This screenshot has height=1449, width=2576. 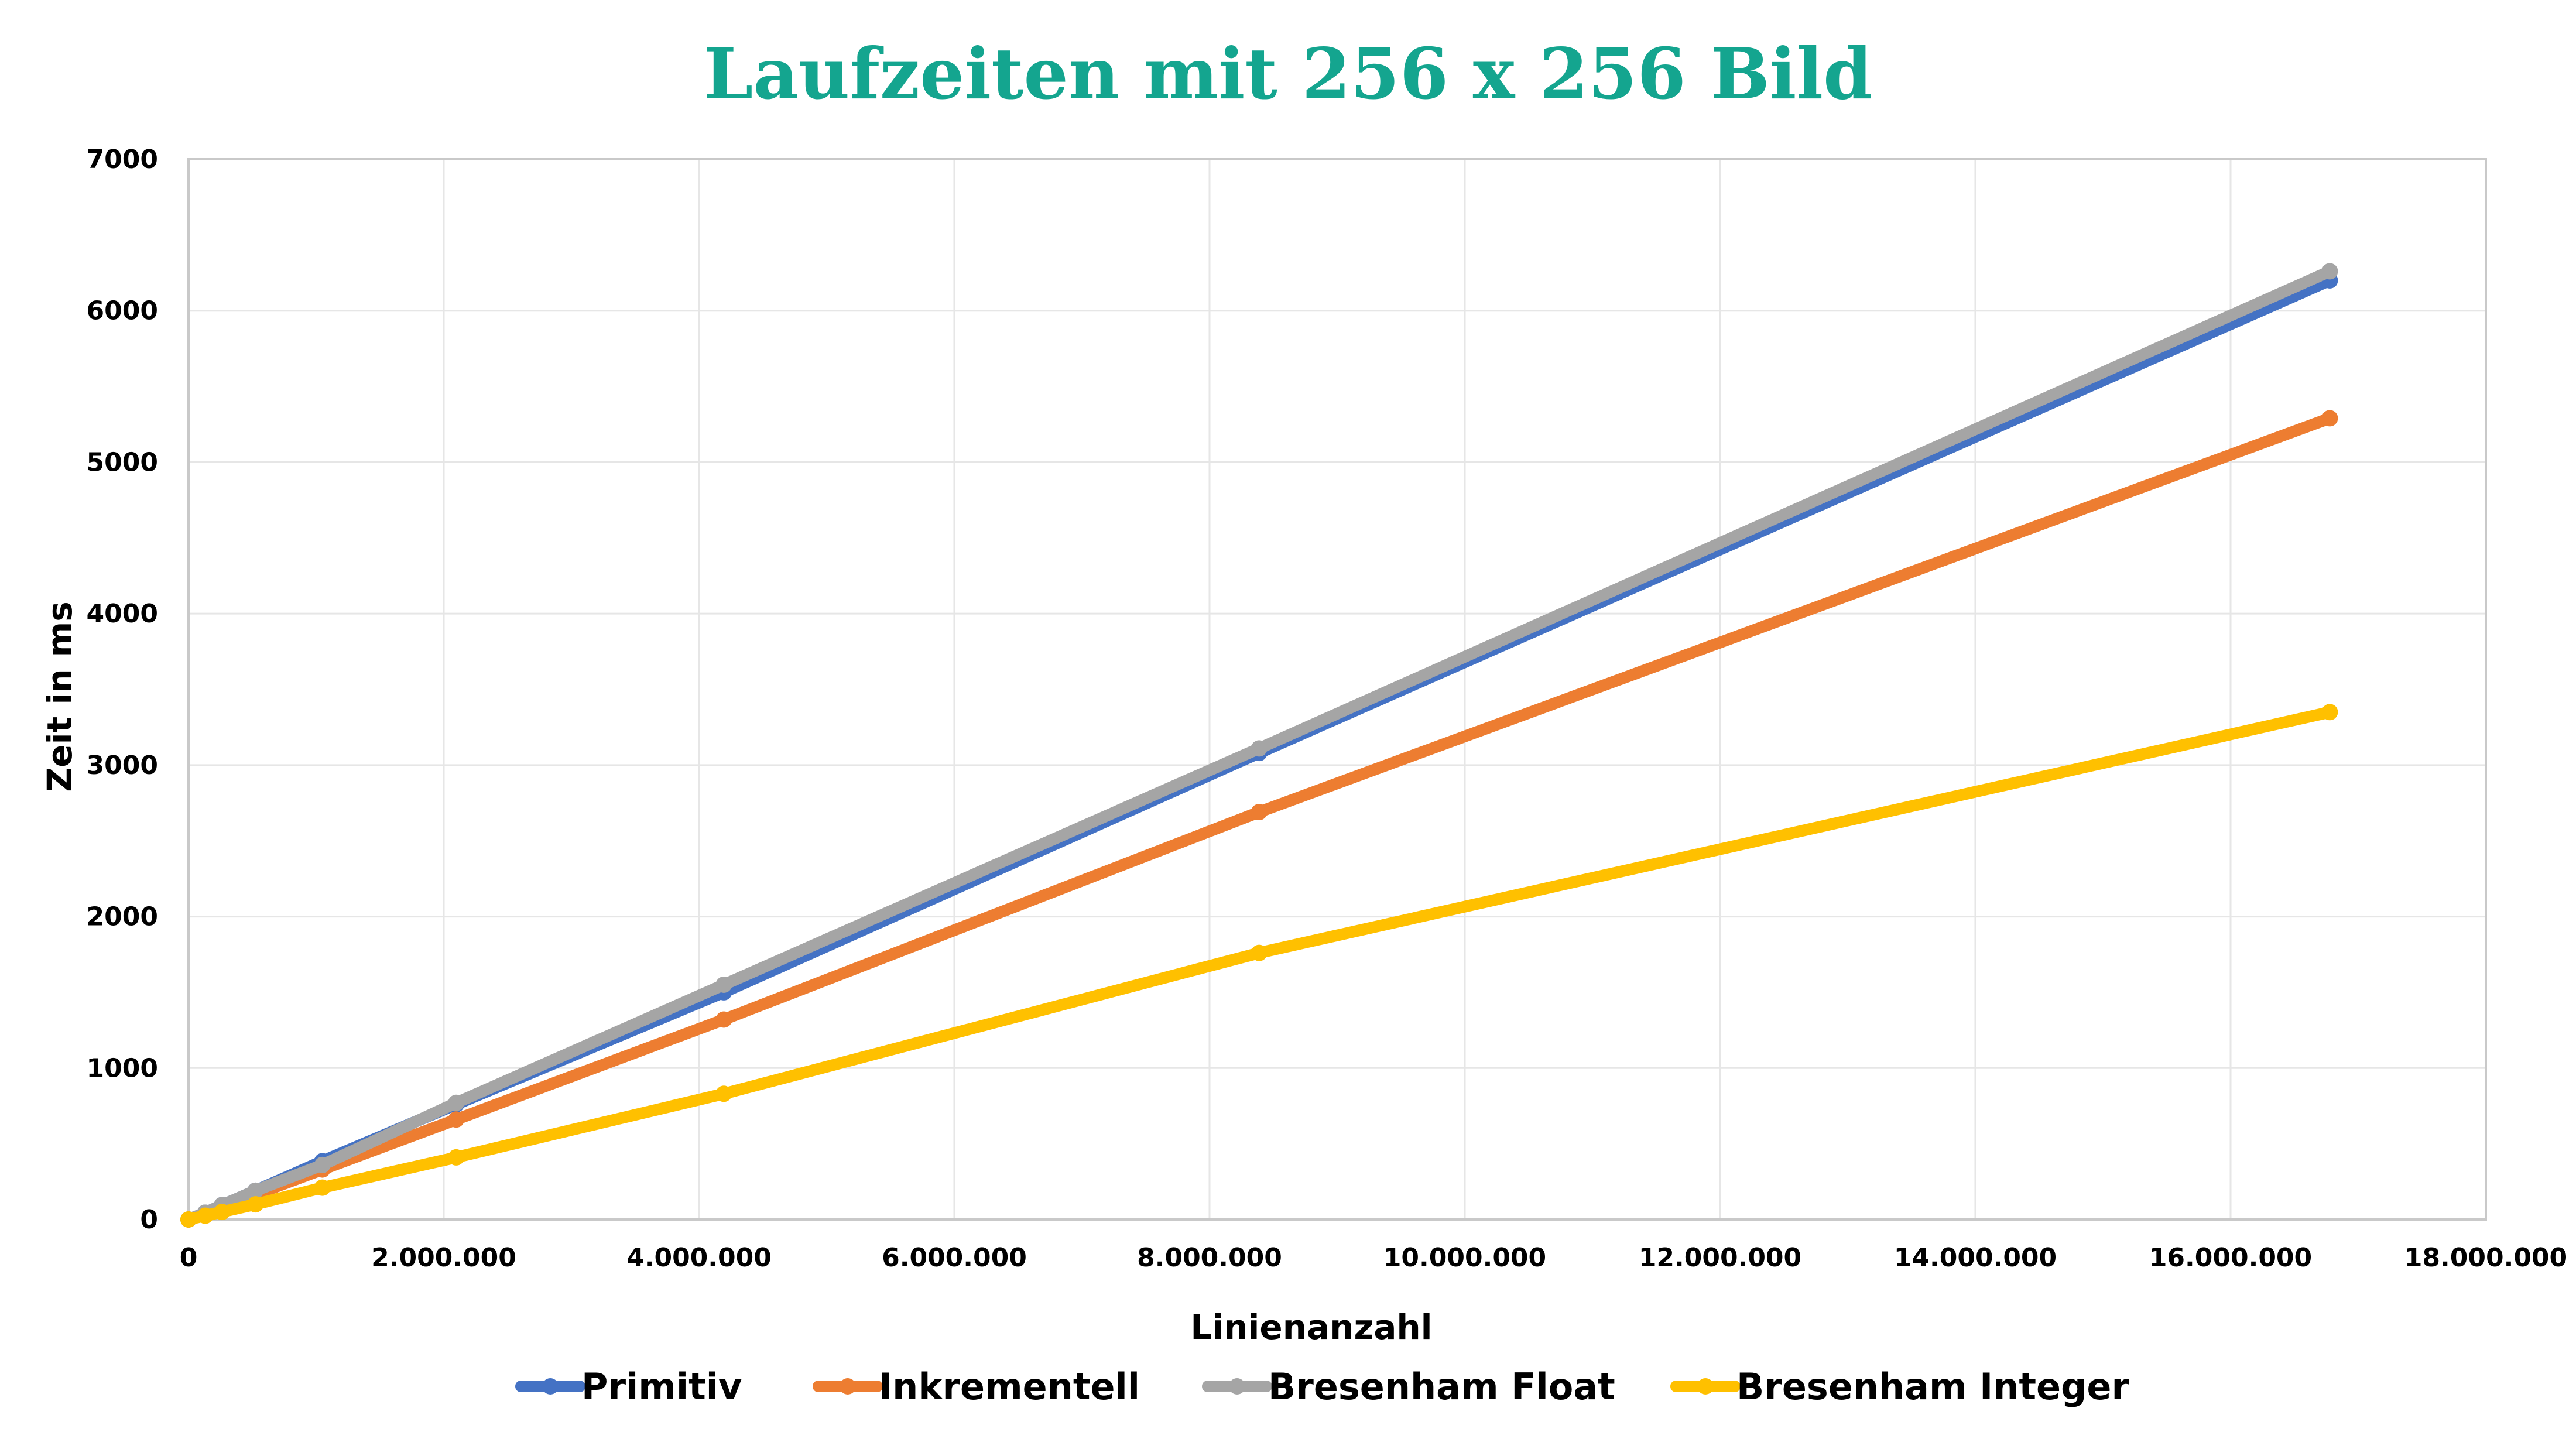 I want to click on legend-item-inkrementell: Inkrementell, so click(x=976, y=1386).